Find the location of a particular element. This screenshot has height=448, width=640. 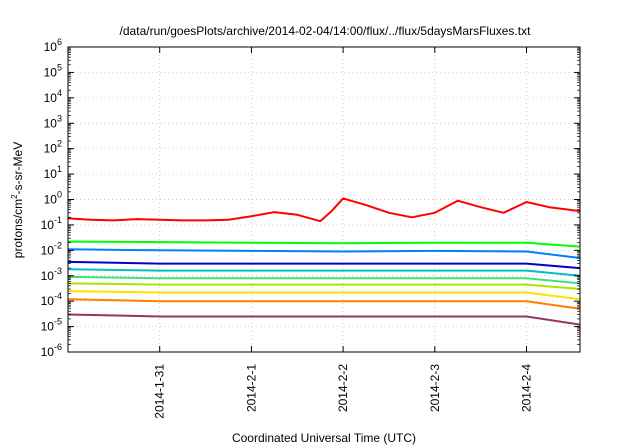

y-tick-label: 10² is located at coordinates (53, 147).